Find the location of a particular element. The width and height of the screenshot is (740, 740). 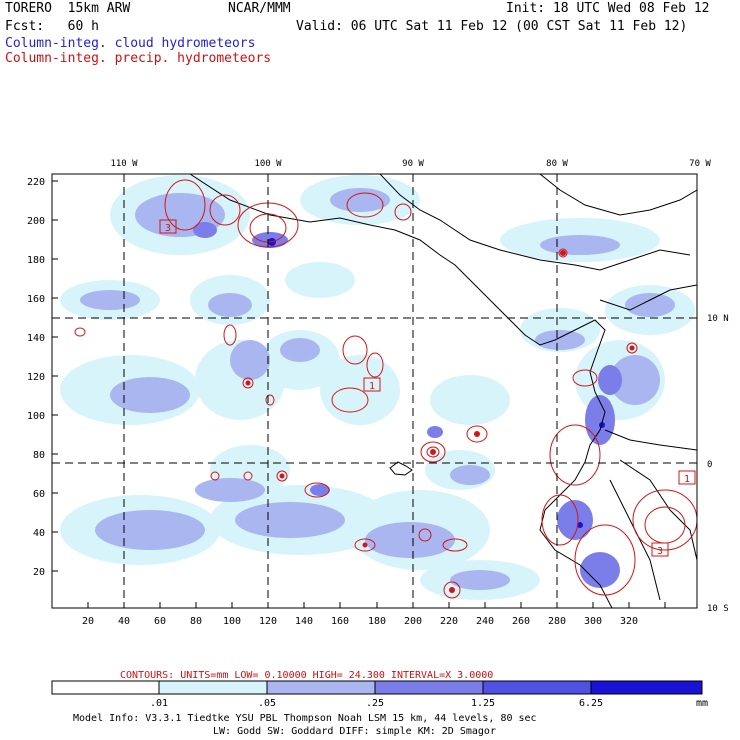

lat-label: 0 is located at coordinates (709, 465).